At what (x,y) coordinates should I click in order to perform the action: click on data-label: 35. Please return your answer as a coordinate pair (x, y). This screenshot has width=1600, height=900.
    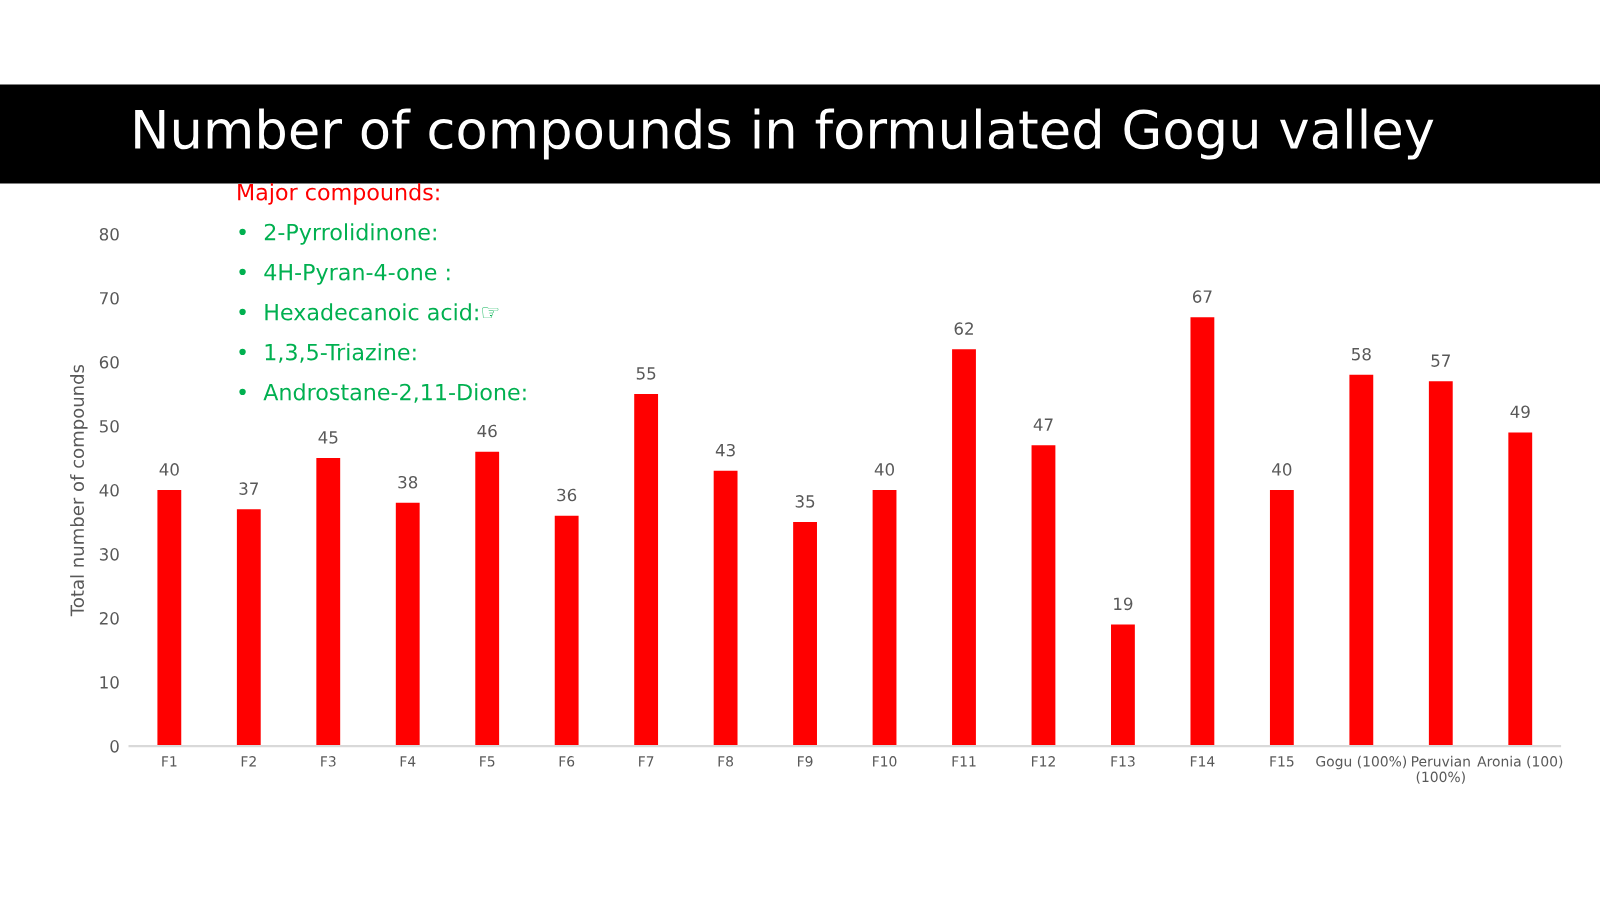
    Looking at the image, I should click on (805, 501).